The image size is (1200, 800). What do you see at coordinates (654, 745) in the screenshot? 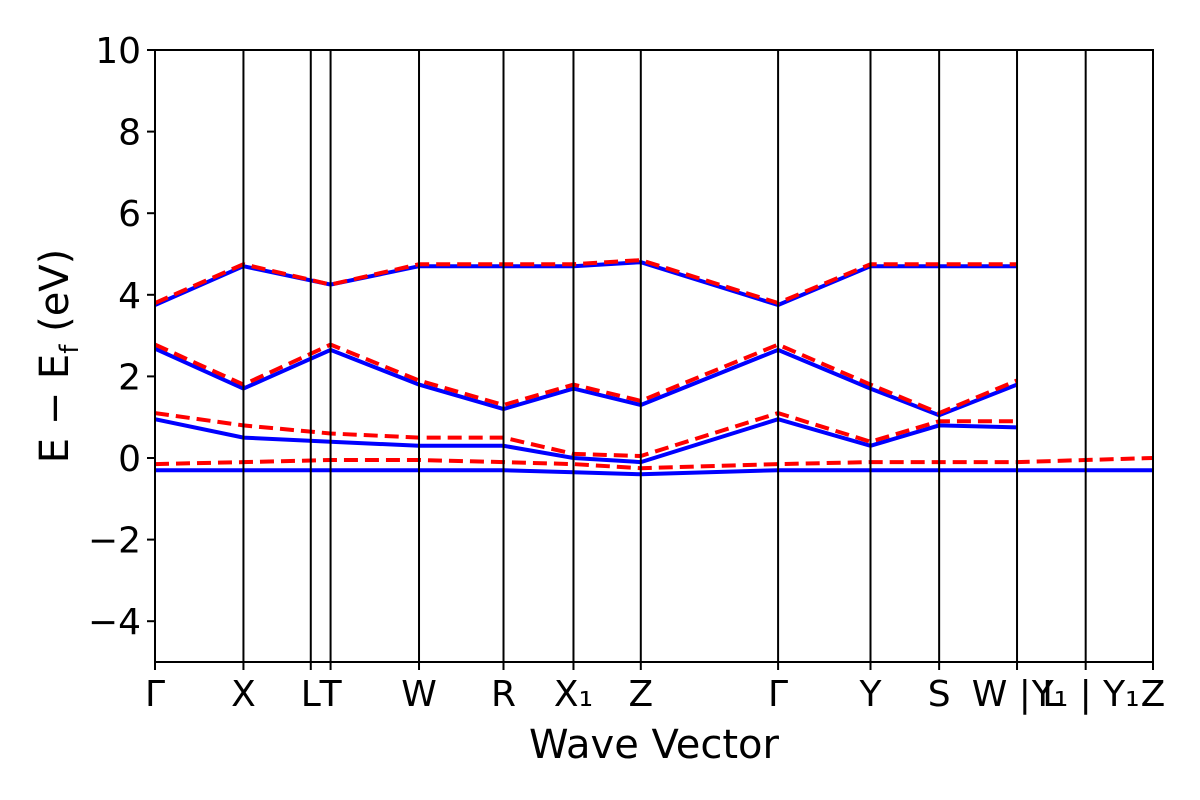
I see `x-axis-title: Wave Vector` at bounding box center [654, 745].